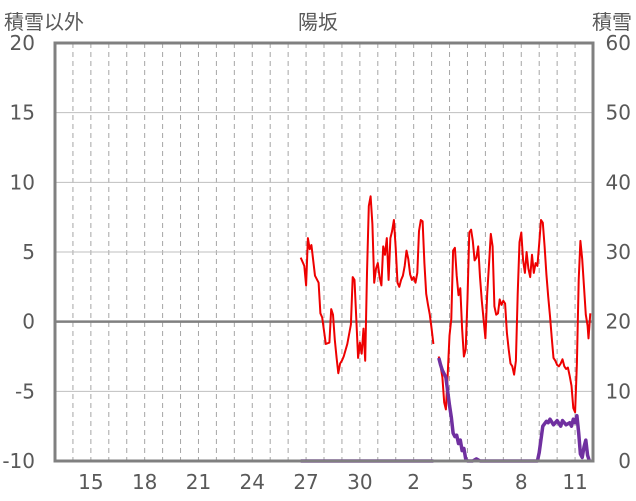 Image resolution: width=636 pixels, height=501 pixels. Describe the element at coordinates (521, 482) in the screenshot. I see `x-tick-label: 8` at that location.